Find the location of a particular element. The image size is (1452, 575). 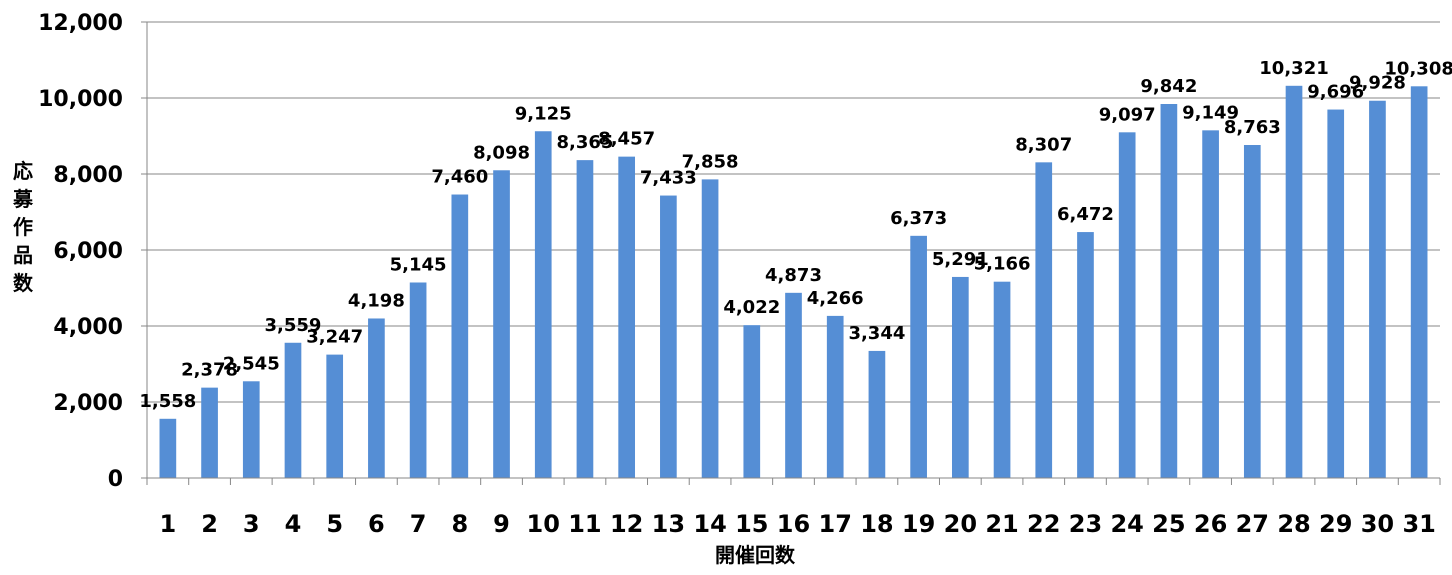

data-label: 9,149 is located at coordinates (1210, 112).